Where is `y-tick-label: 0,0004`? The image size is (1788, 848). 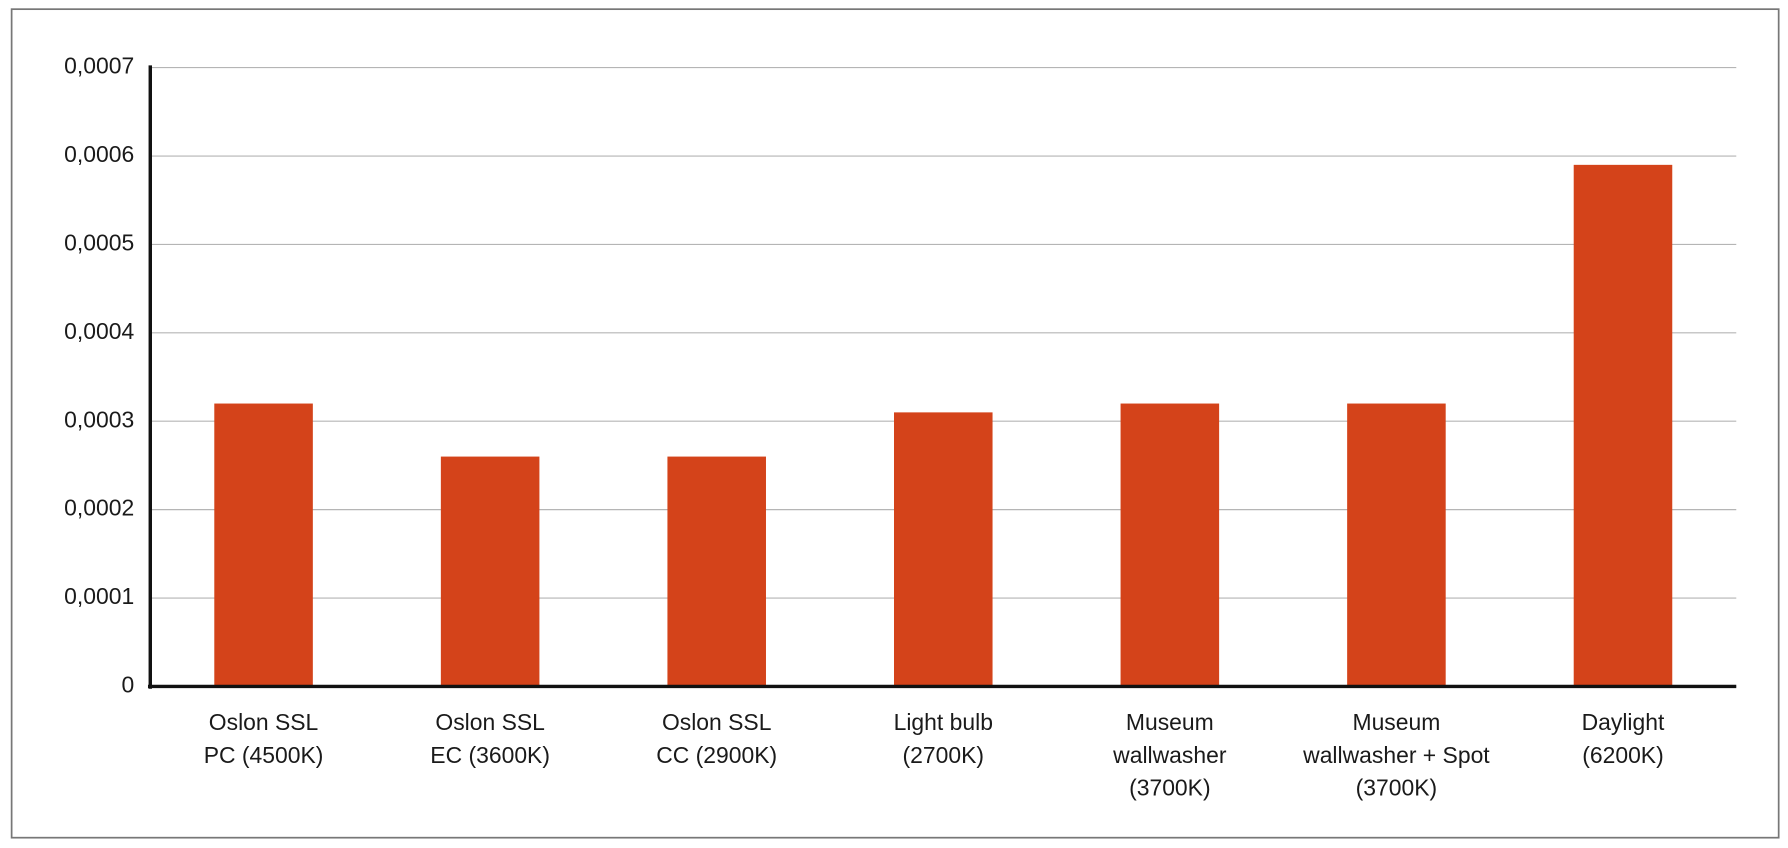 y-tick-label: 0,0004 is located at coordinates (99, 331).